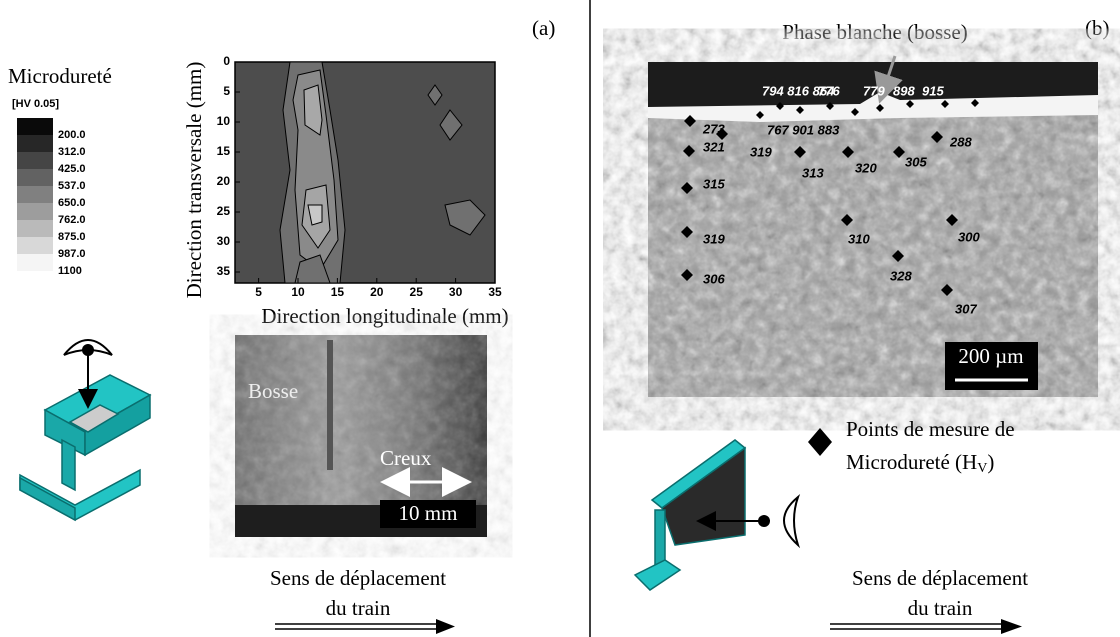 This screenshot has width=1120, height=637. Describe the element at coordinates (60, 76) in the screenshot. I see `legend-title: Microdureté` at that location.